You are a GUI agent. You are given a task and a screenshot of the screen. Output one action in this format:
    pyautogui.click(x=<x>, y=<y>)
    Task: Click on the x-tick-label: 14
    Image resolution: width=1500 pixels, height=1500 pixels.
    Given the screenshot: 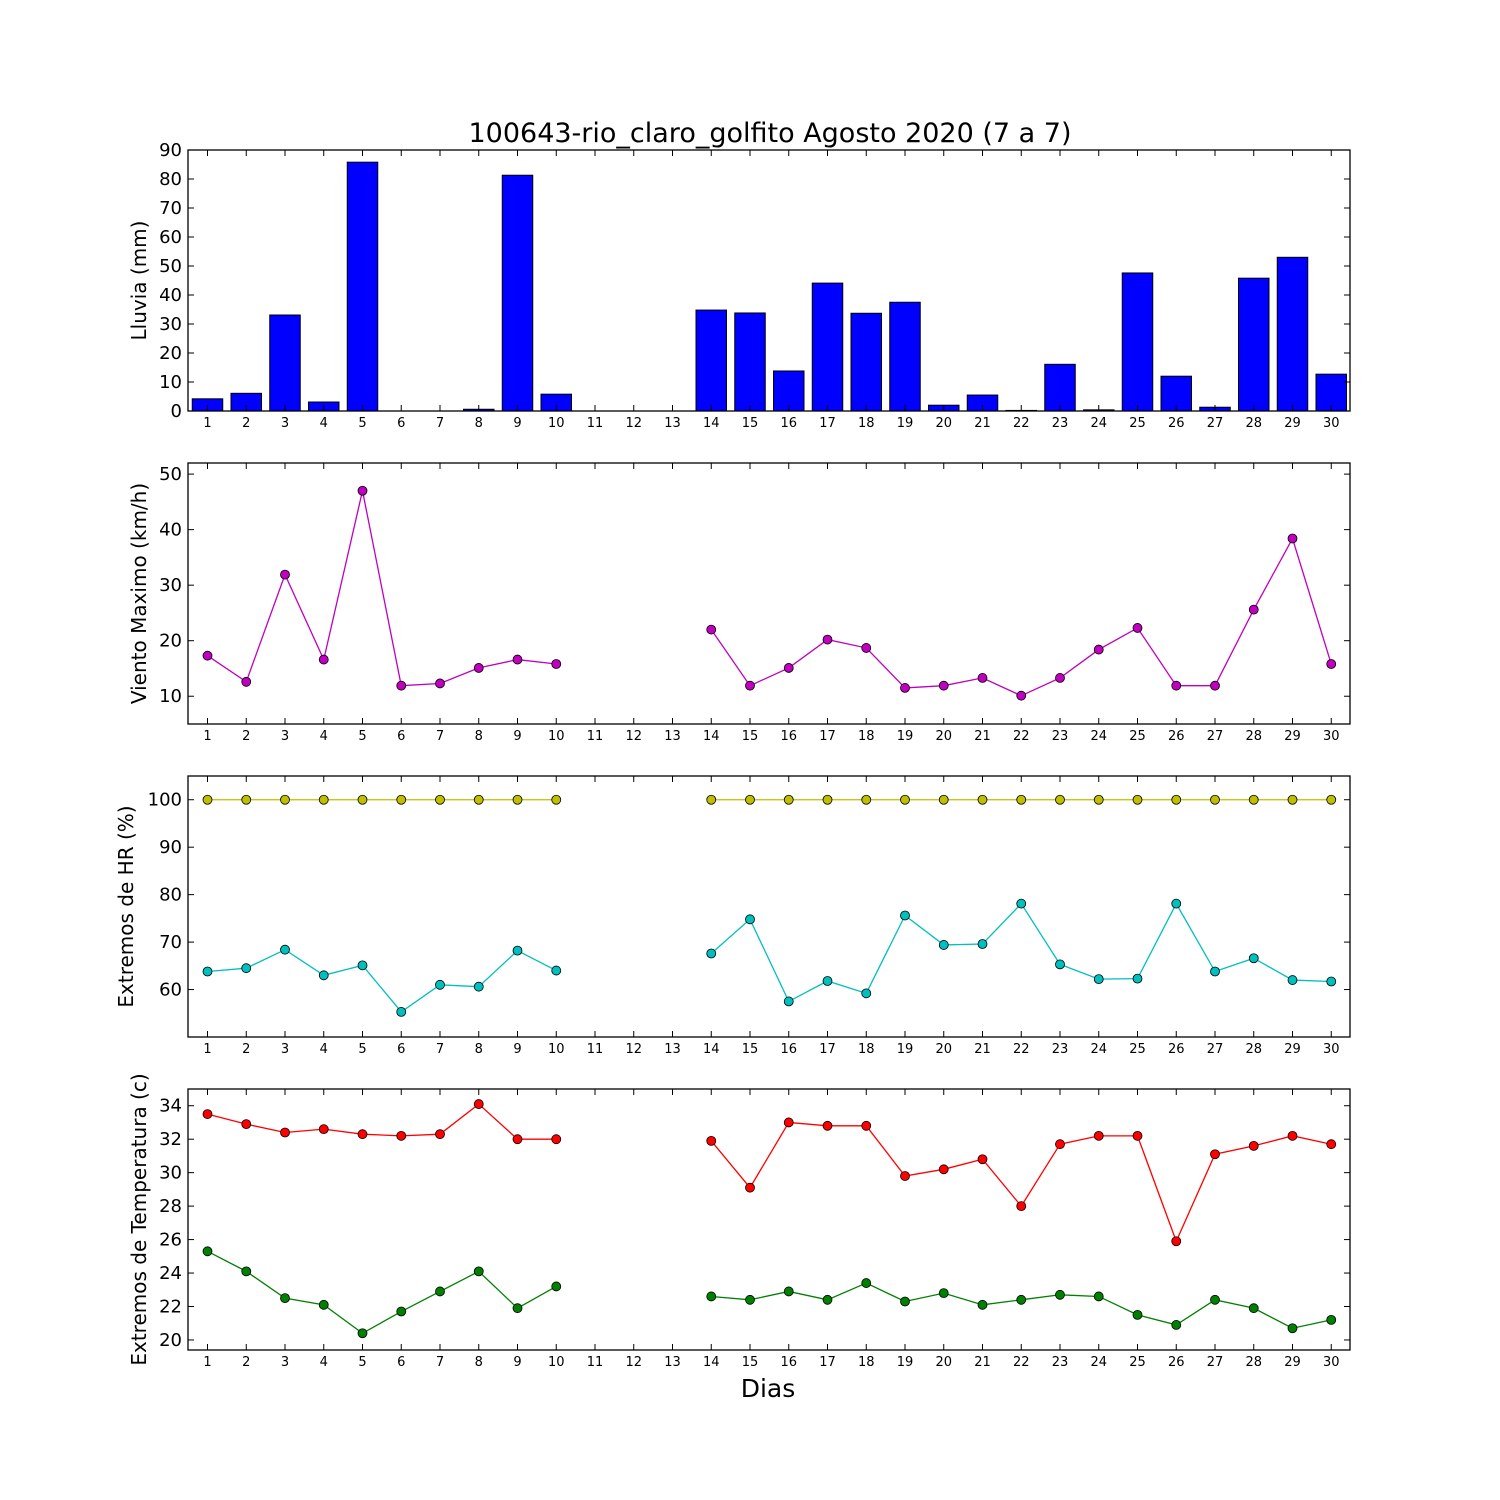 What is the action you would take?
    pyautogui.click(x=711, y=1362)
    